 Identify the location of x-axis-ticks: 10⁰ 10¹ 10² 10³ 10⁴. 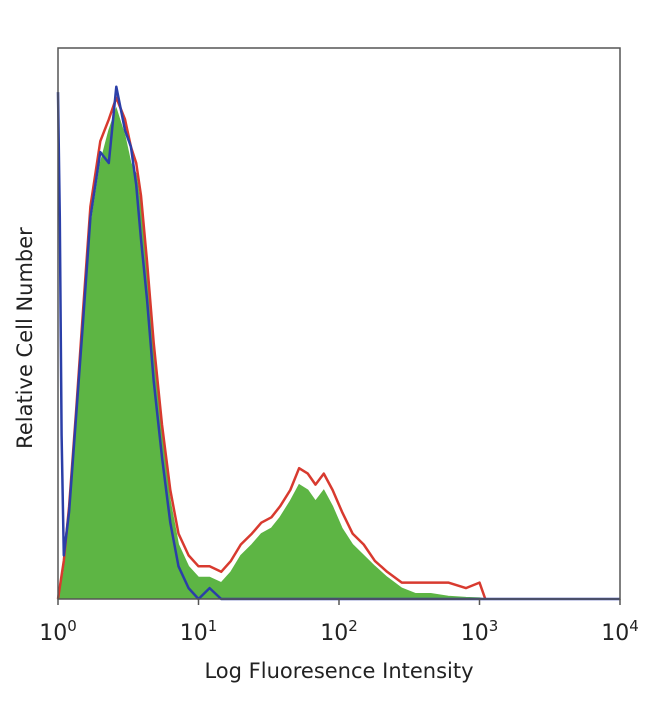
(339, 622).